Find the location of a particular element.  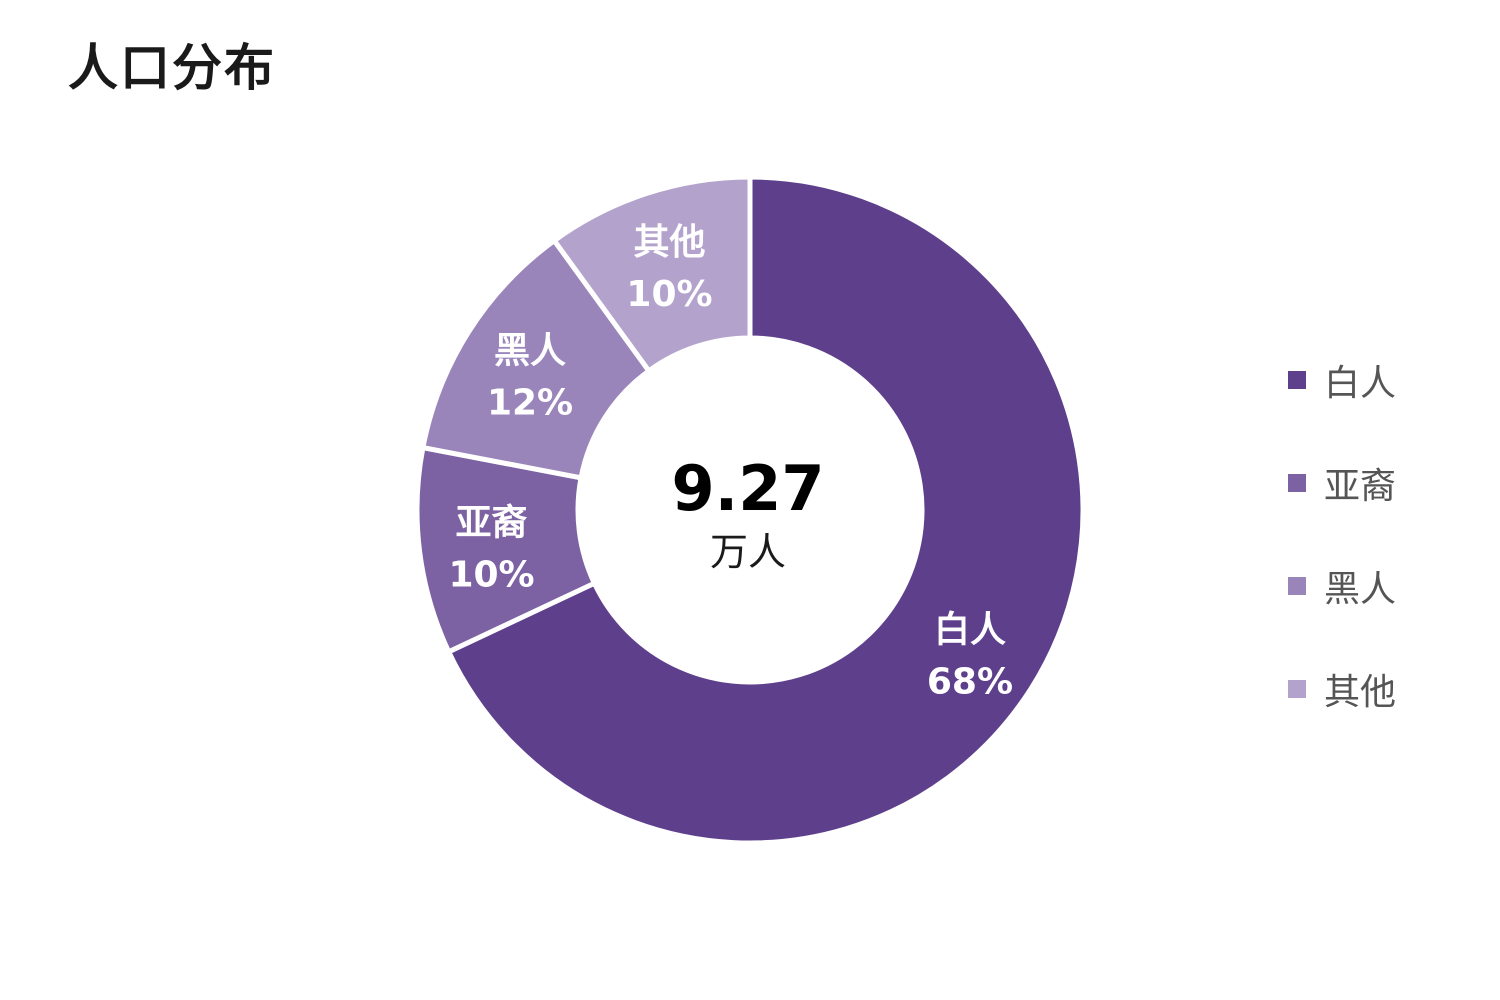

center-total-value: 9.27 is located at coordinates (748, 488).